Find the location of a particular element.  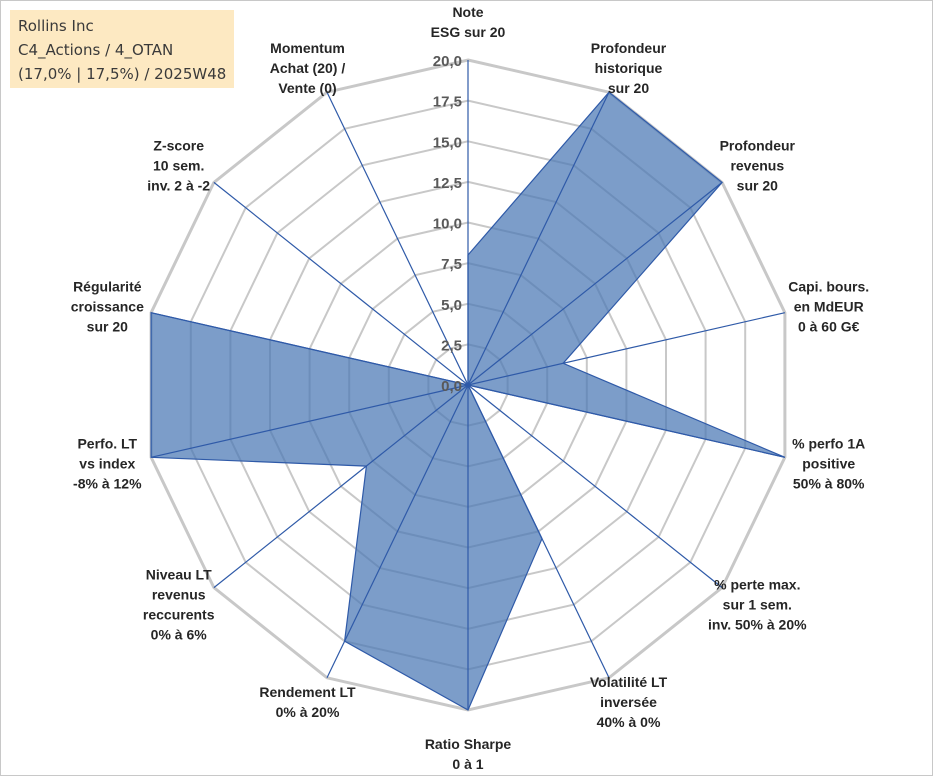

axis-label-line: 0% à 20% is located at coordinates (308, 712).